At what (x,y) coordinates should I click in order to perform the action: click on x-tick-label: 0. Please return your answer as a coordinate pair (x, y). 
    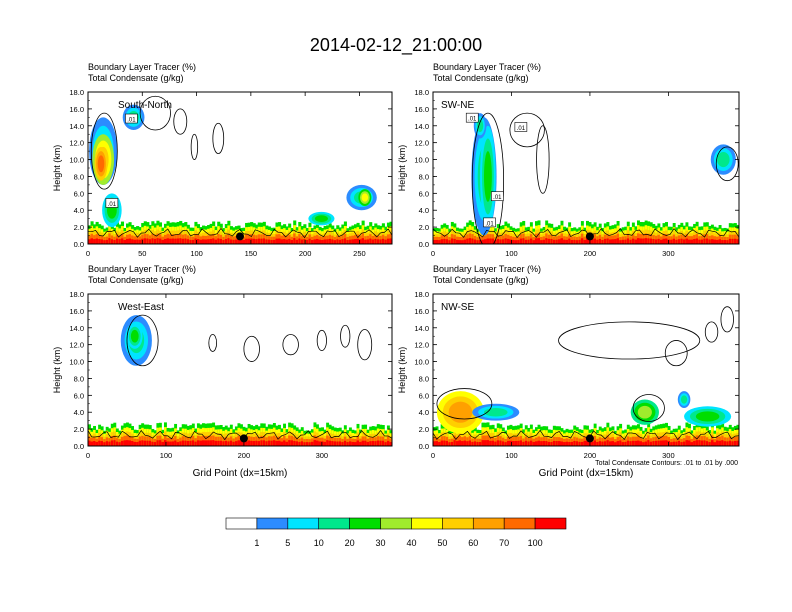
    Looking at the image, I should click on (433, 253).